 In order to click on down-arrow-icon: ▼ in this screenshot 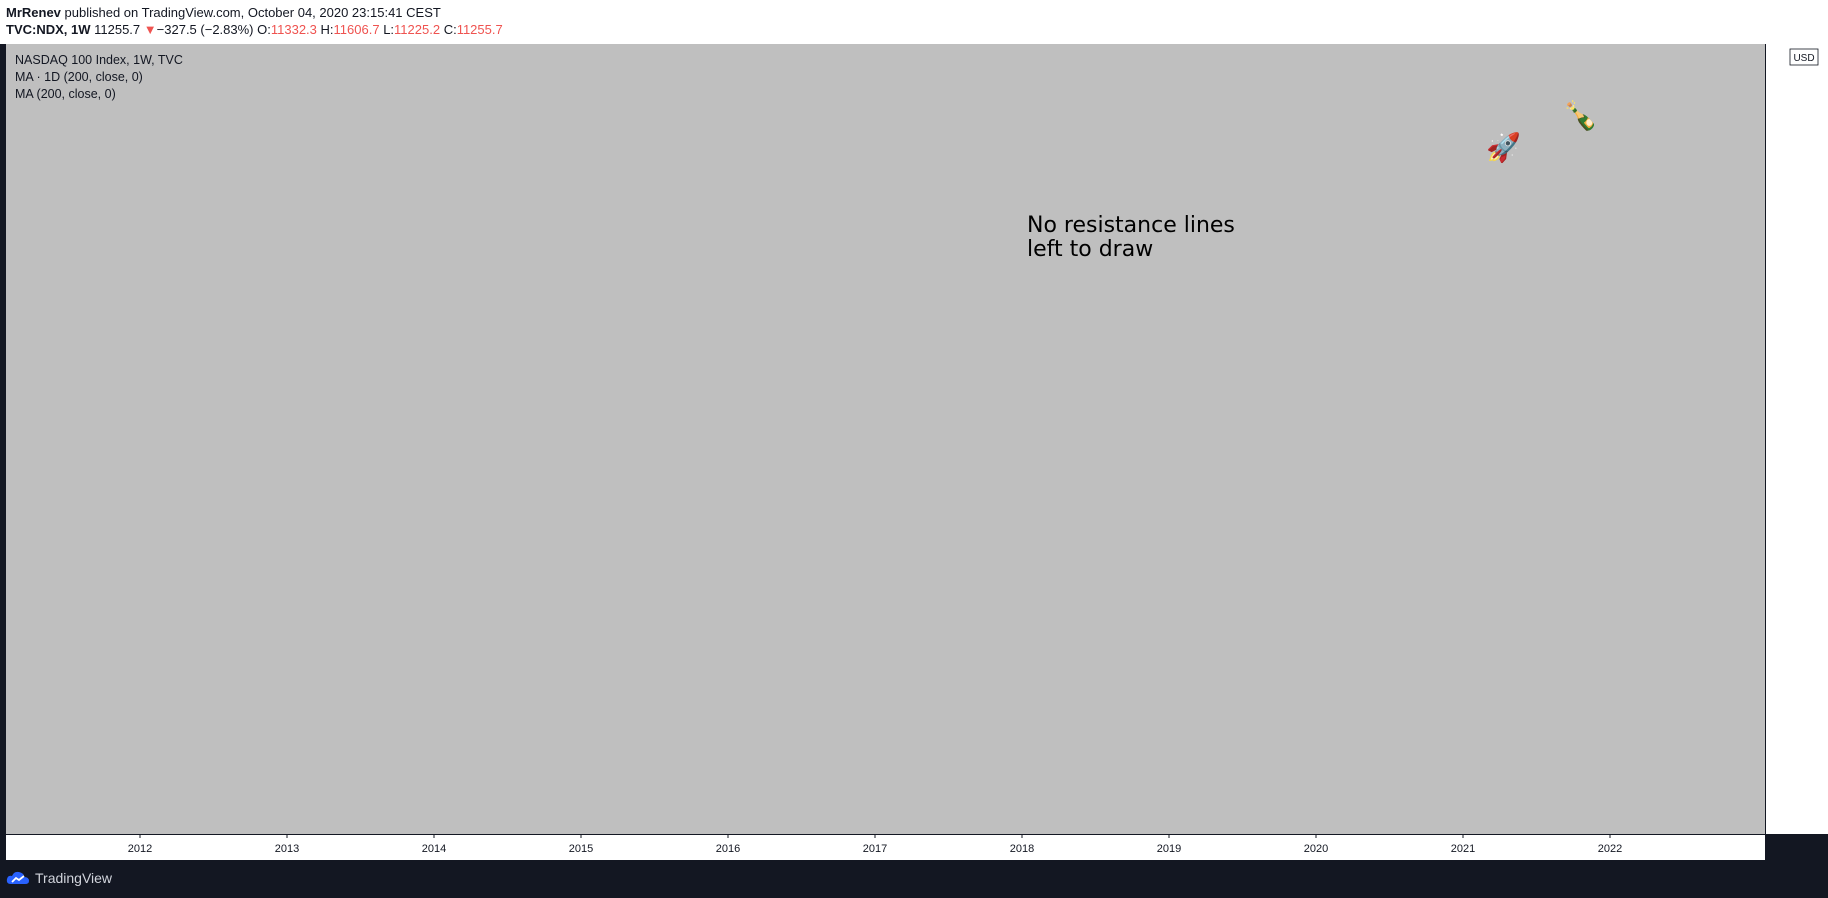, I will do `click(150, 29)`.